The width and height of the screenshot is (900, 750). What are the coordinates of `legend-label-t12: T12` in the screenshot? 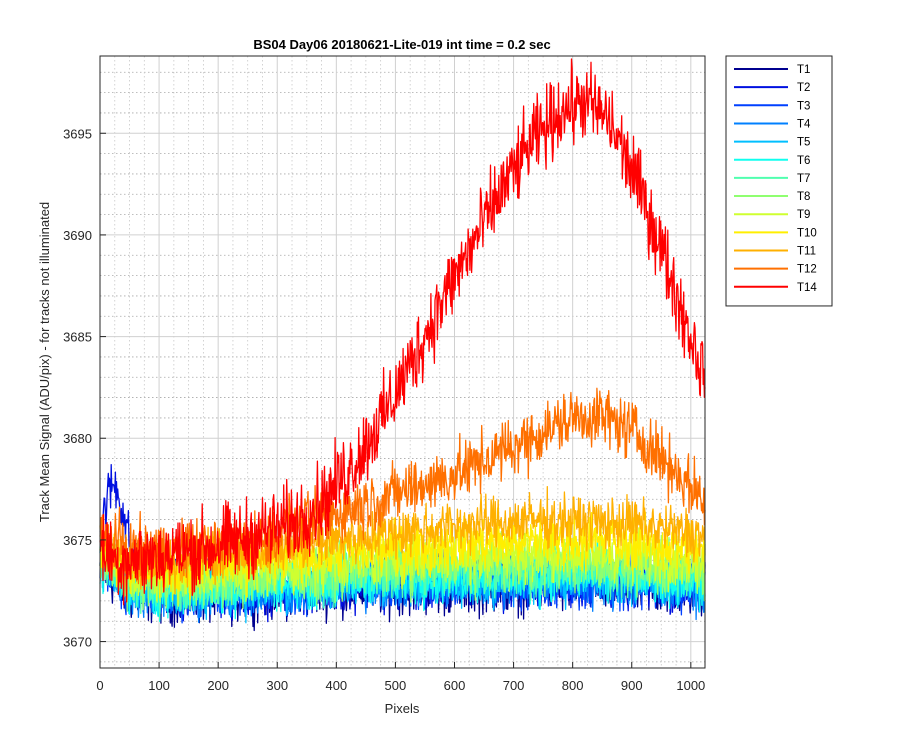 It's located at (807, 270).